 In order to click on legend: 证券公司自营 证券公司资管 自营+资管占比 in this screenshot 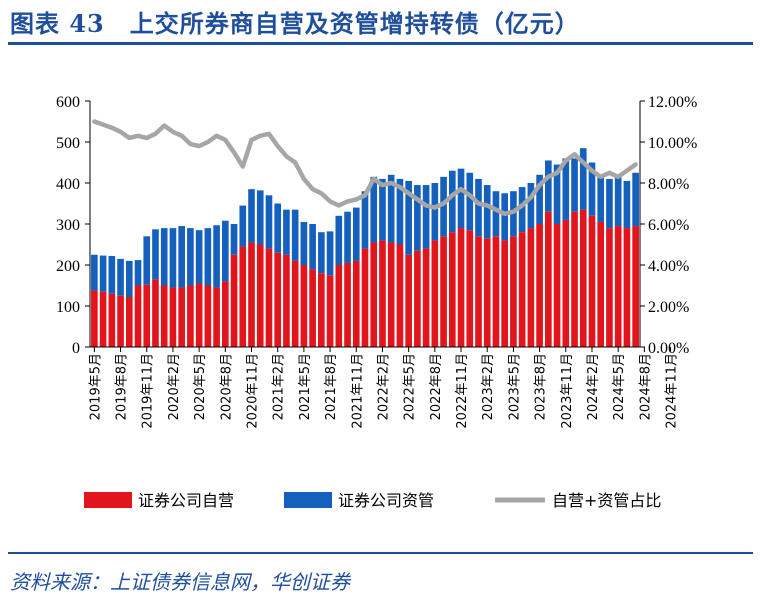, I will do `click(372, 500)`.